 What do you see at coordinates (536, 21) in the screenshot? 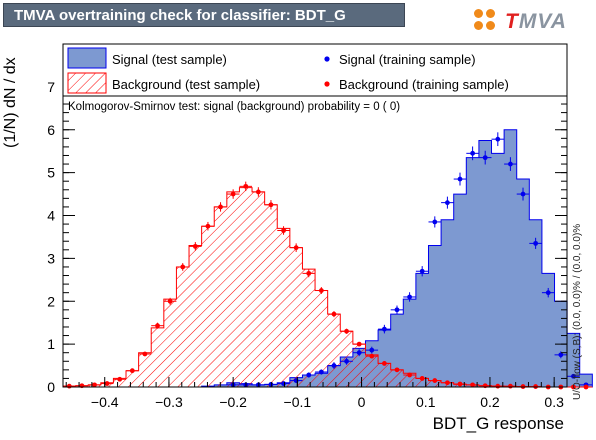
I see `logo-text: TMVA` at bounding box center [536, 21].